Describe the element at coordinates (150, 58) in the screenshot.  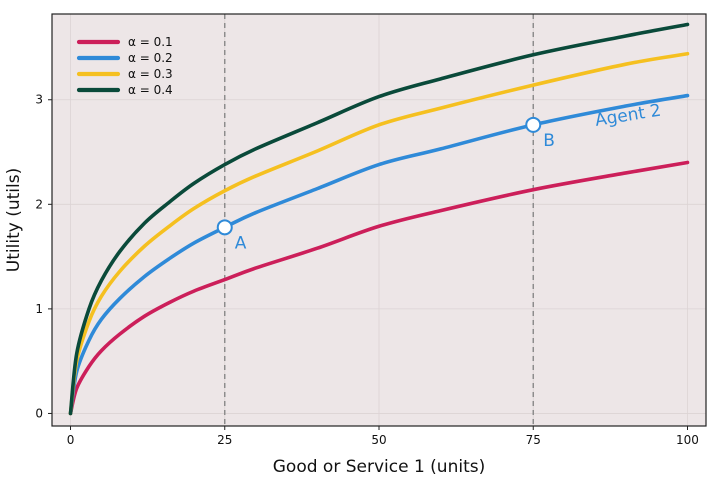
I see `legend-label-2: α = 0.2` at that location.